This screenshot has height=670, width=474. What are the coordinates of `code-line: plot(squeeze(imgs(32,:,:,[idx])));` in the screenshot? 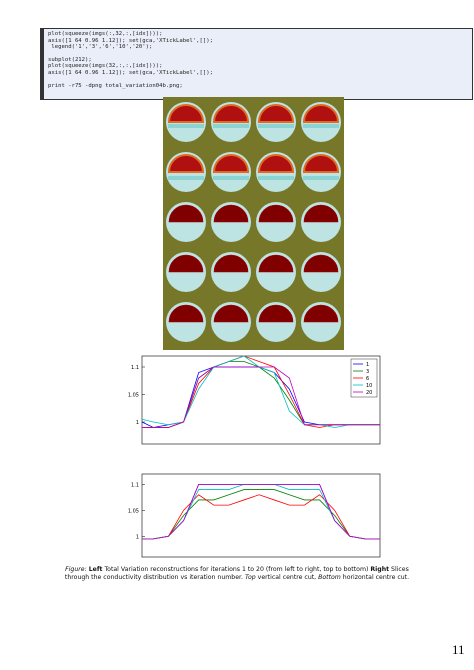 It's located at (105, 66).